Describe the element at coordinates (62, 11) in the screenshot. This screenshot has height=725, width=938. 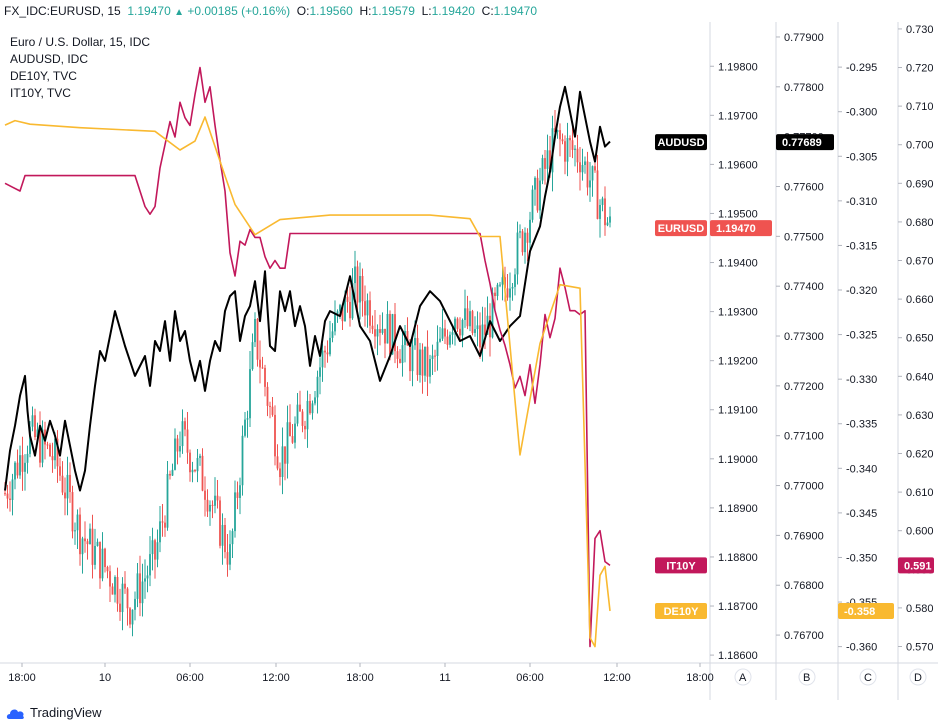
I see `symbol-name: FX_IDC:EURUSD, 15` at that location.